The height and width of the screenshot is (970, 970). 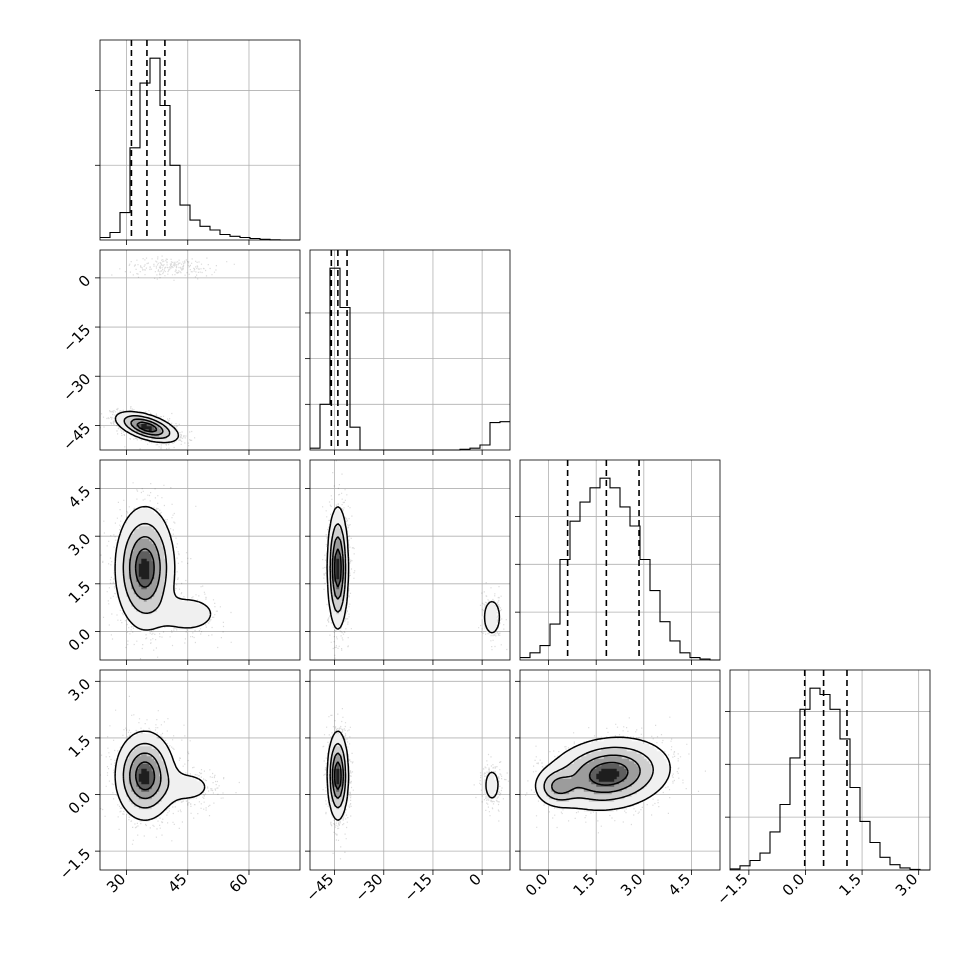 What do you see at coordinates (80, 497) in the screenshot?
I see `y-tick-label: 4.5` at bounding box center [80, 497].